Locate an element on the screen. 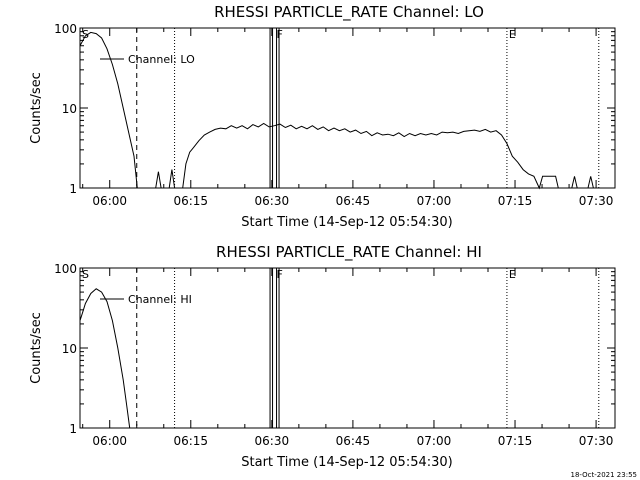 This screenshot has width=640, height=480. chart-title: RHESSI PARTICLE_RATE Channel: HI is located at coordinates (349, 252).